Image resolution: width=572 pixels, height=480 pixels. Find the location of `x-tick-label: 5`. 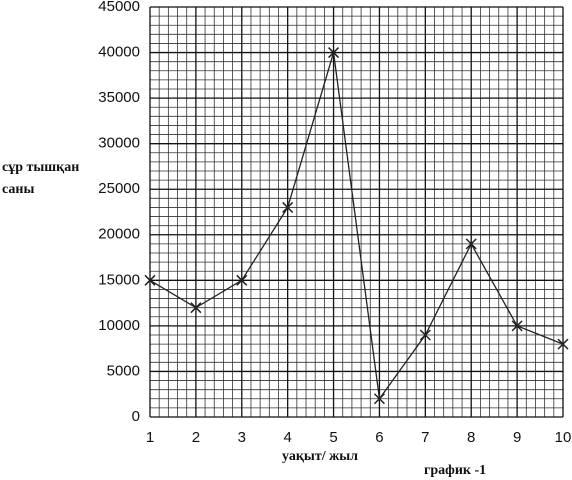

x-tick-label: 5 is located at coordinates (333, 437).